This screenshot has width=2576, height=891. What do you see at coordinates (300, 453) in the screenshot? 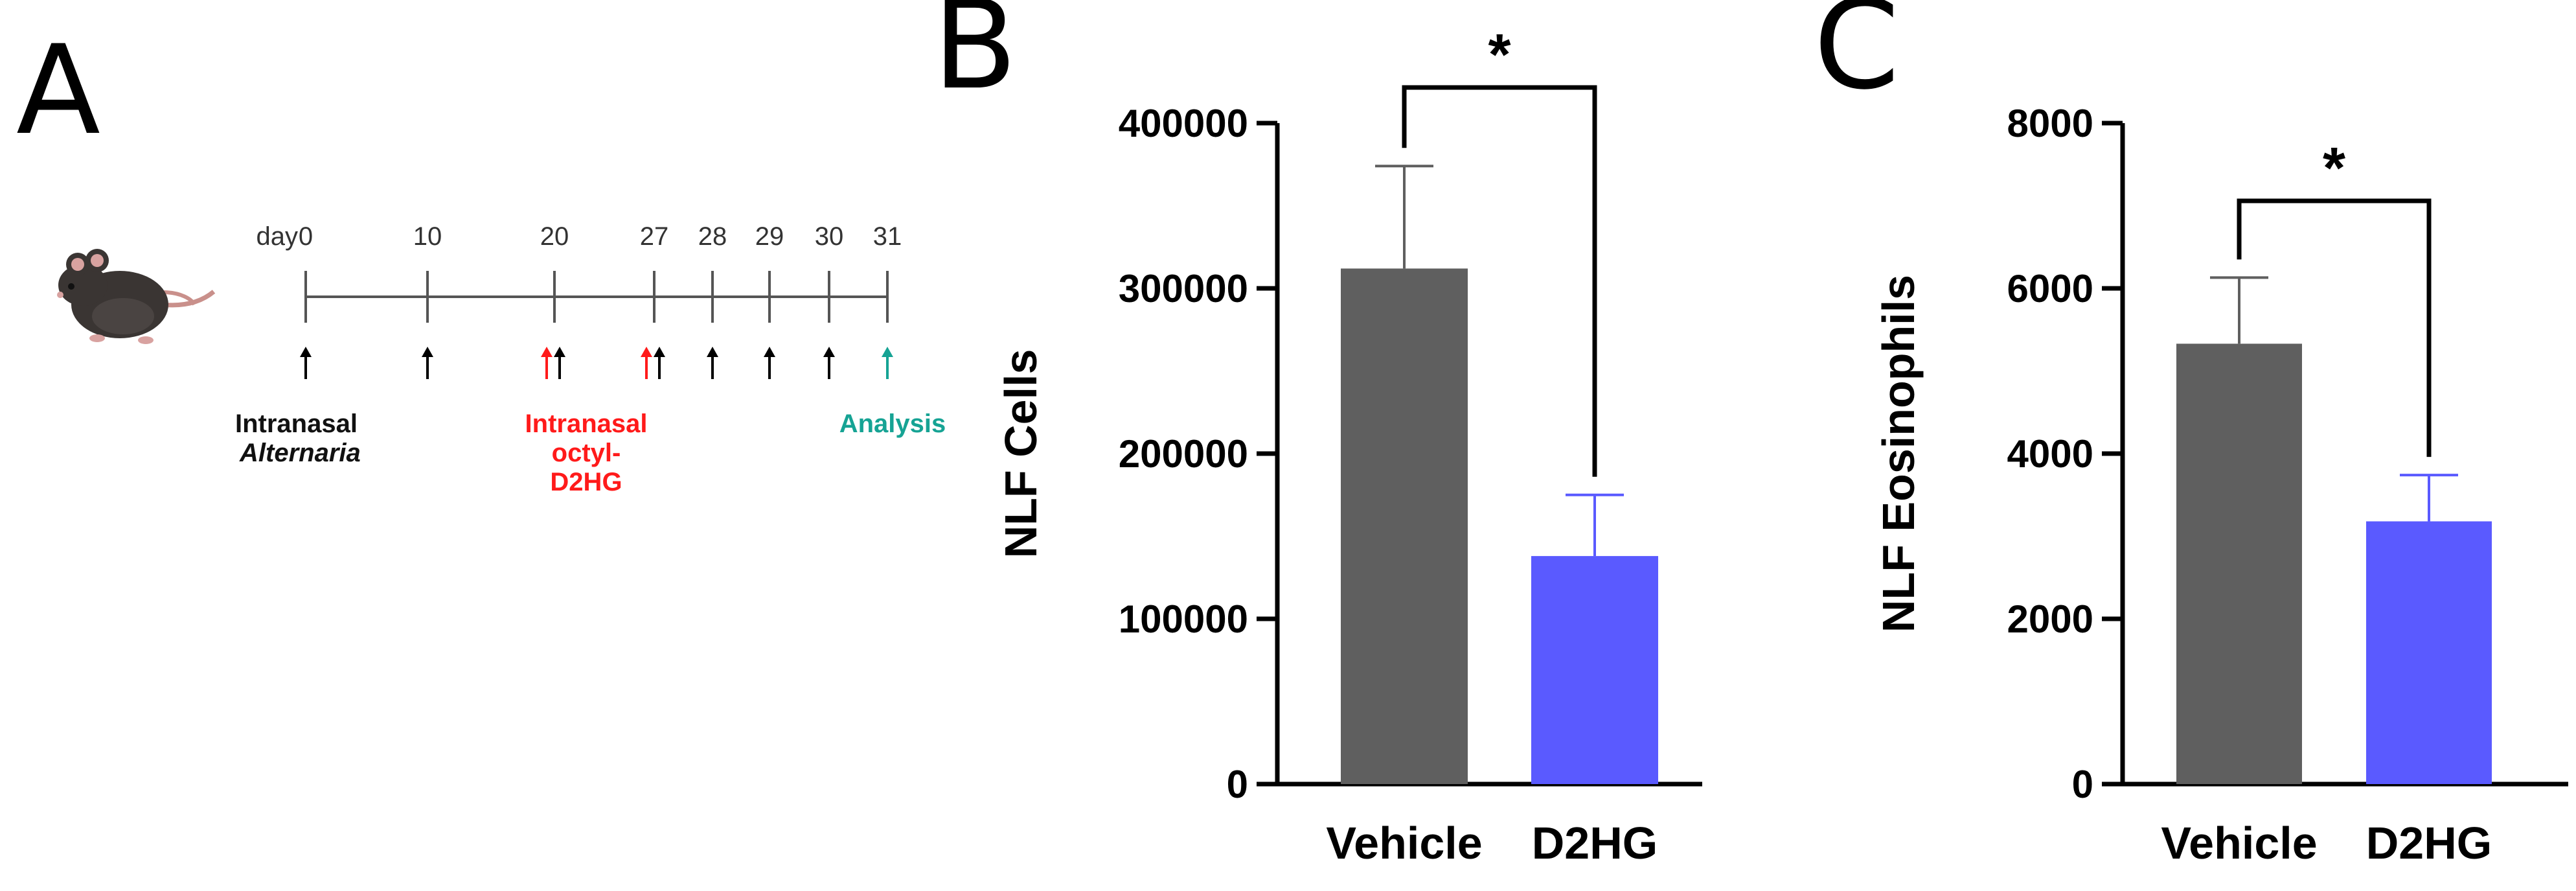
I see `label-alternaria: Alternaria` at bounding box center [300, 453].